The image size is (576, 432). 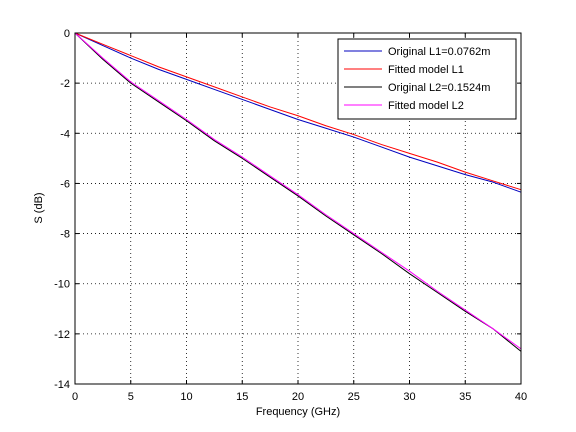 I want to click on y-tick-label: 0, so click(x=67, y=34).